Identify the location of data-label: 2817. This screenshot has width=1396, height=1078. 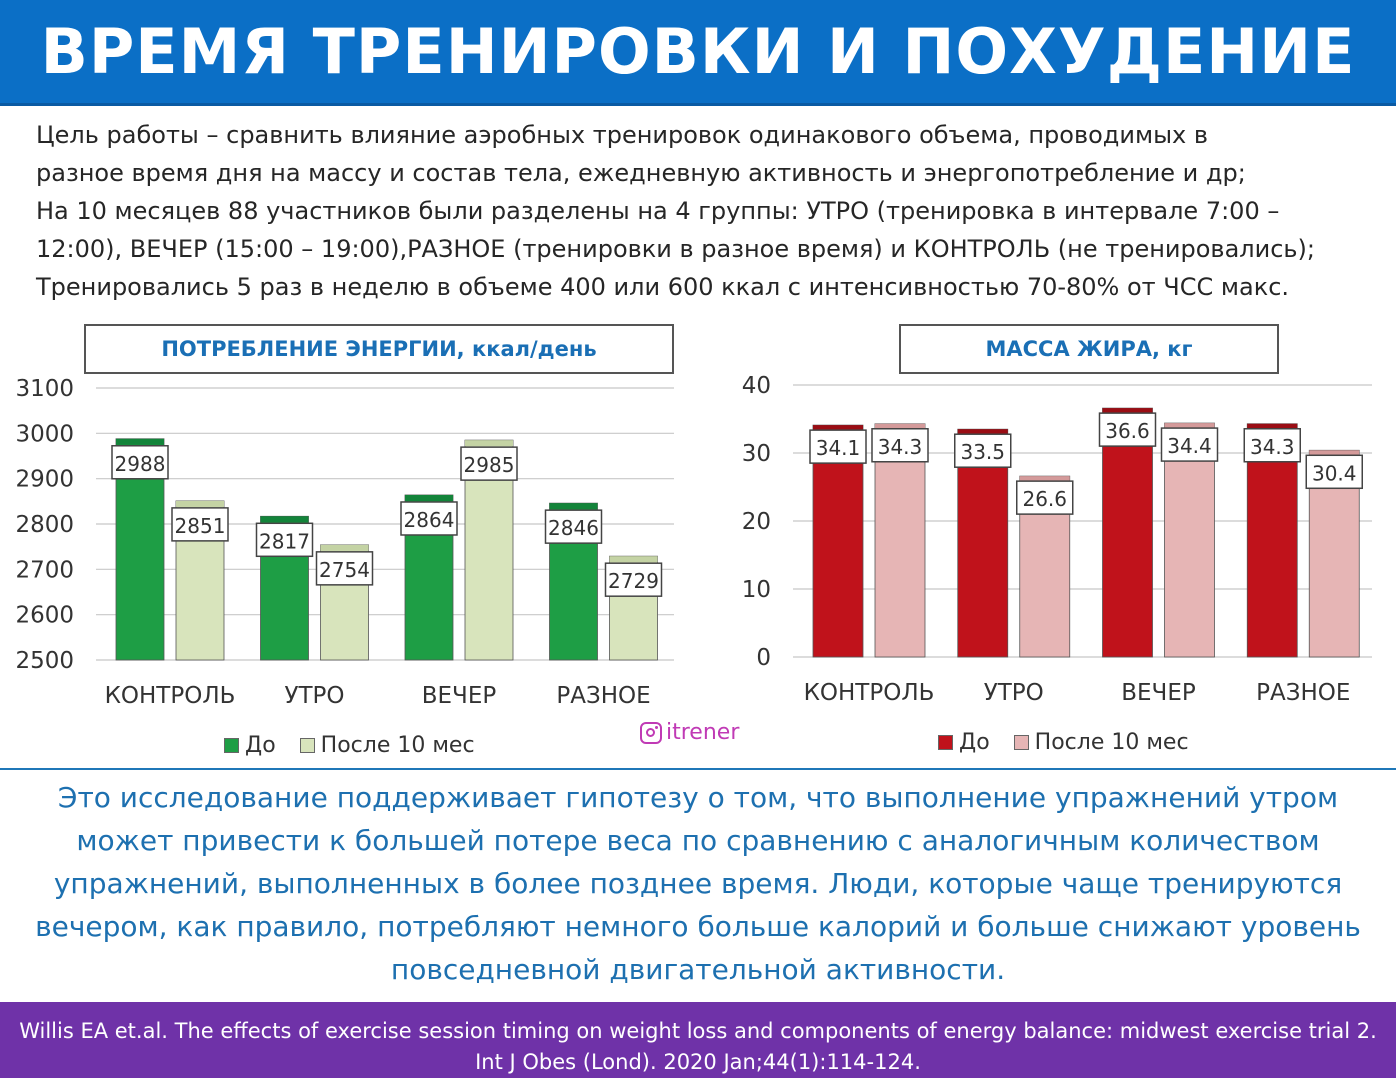
(284, 541).